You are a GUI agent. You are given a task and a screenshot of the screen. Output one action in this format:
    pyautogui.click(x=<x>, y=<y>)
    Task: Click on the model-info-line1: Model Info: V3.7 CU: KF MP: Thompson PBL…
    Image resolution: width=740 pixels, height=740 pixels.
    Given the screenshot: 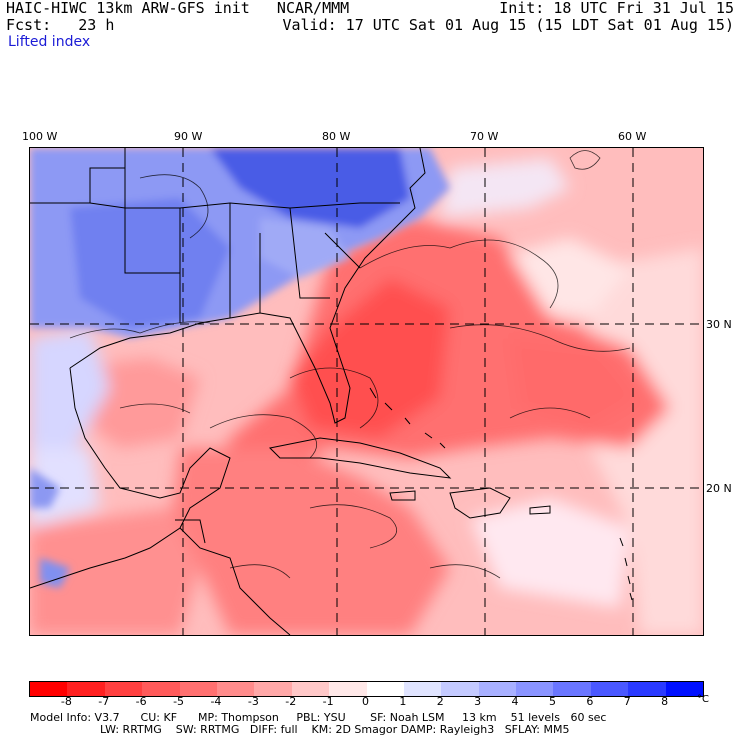 What is the action you would take?
    pyautogui.click(x=318, y=717)
    